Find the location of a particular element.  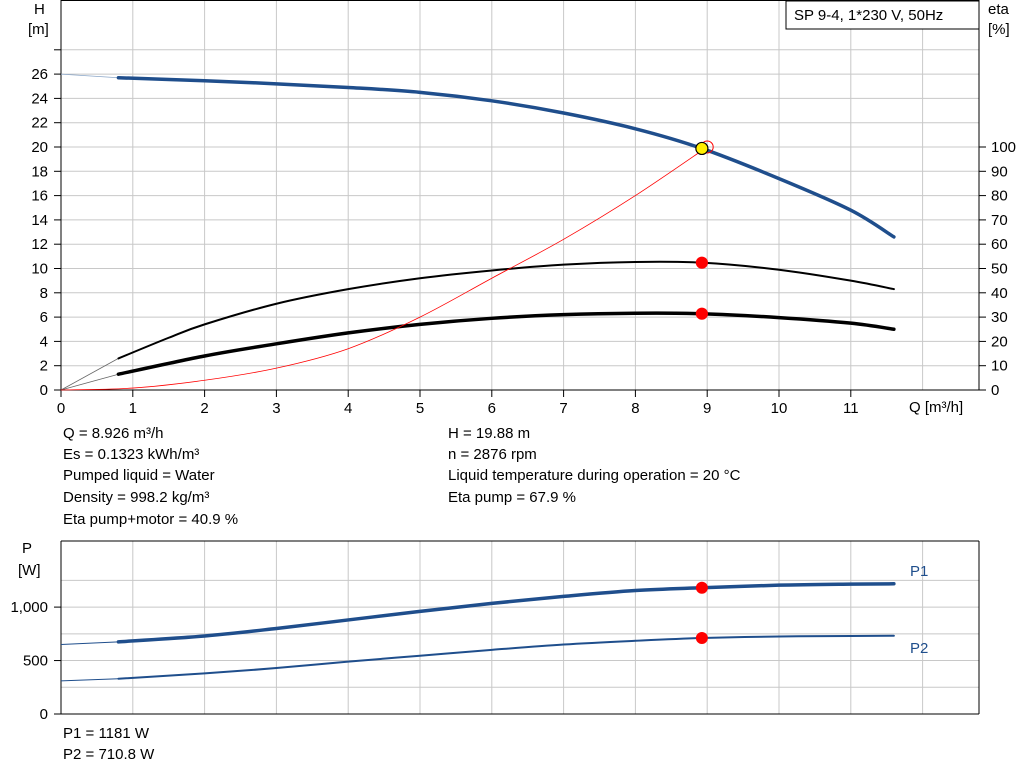

title-box-text: SP 9-4, 1*230 V, 50Hz is located at coordinates (868, 15).